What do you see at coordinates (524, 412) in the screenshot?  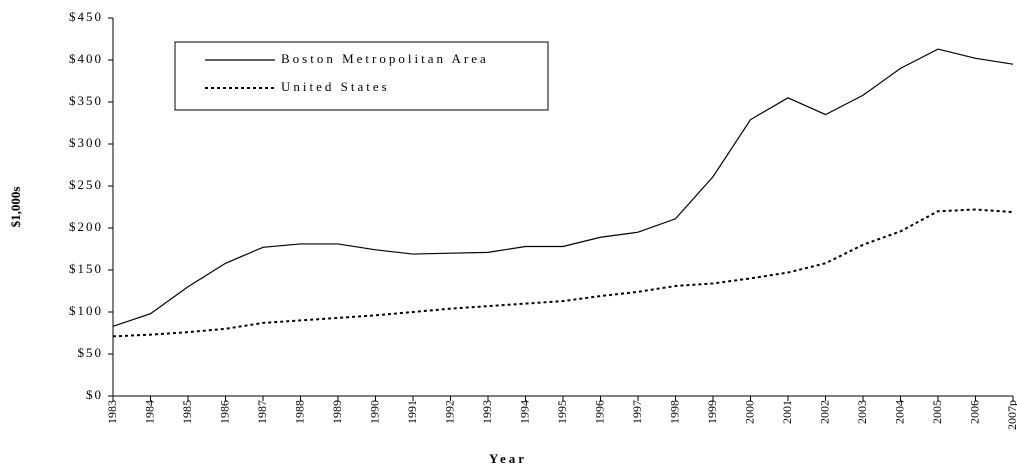 I see `x-tick-label: 1994` at bounding box center [524, 412].